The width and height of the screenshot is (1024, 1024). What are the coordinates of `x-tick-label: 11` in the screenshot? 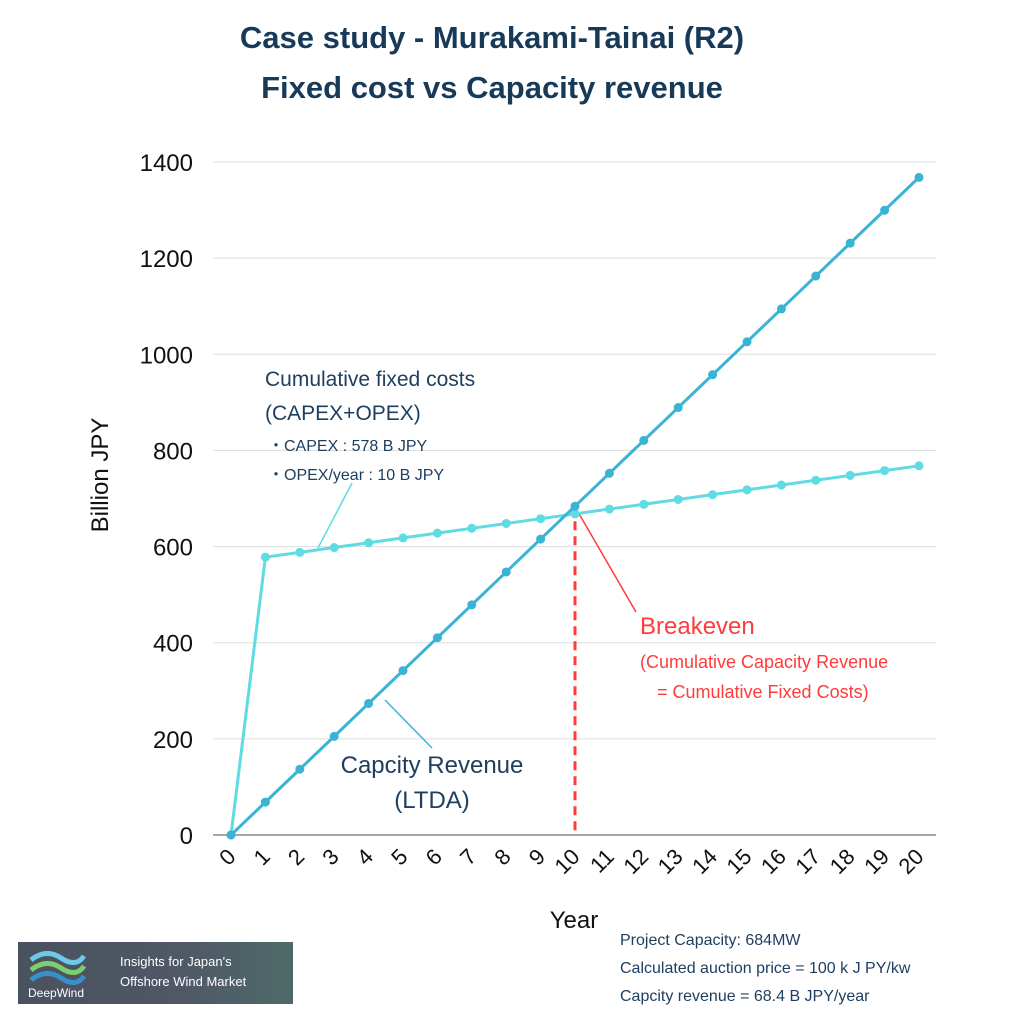 It's located at (602, 861).